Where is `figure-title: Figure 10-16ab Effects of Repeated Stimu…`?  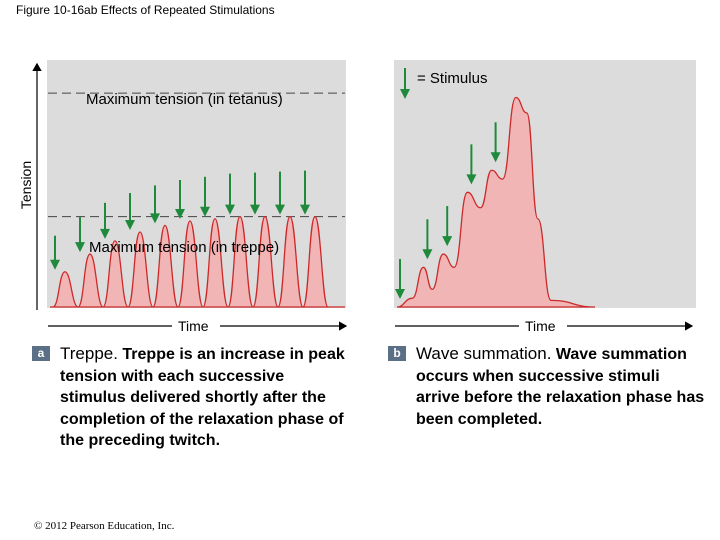
figure-title: Figure 10-16ab Effects of Repeated Stimu… is located at coordinates (145, 10).